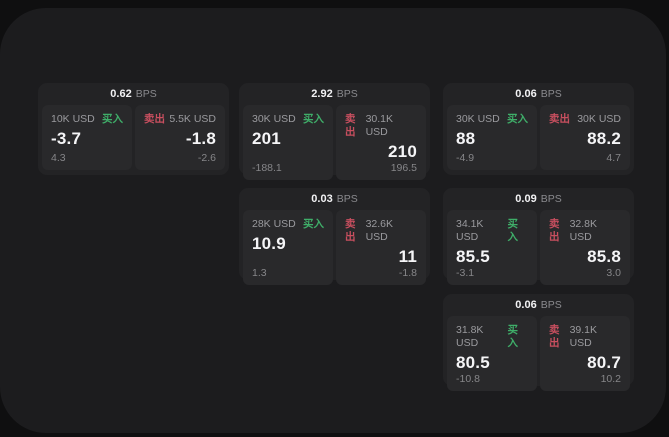  I want to click on subcards-row: 28K USD 买入 10.9 1.3 卖出 32.6K USD 11 -1.8, so click(334, 247).